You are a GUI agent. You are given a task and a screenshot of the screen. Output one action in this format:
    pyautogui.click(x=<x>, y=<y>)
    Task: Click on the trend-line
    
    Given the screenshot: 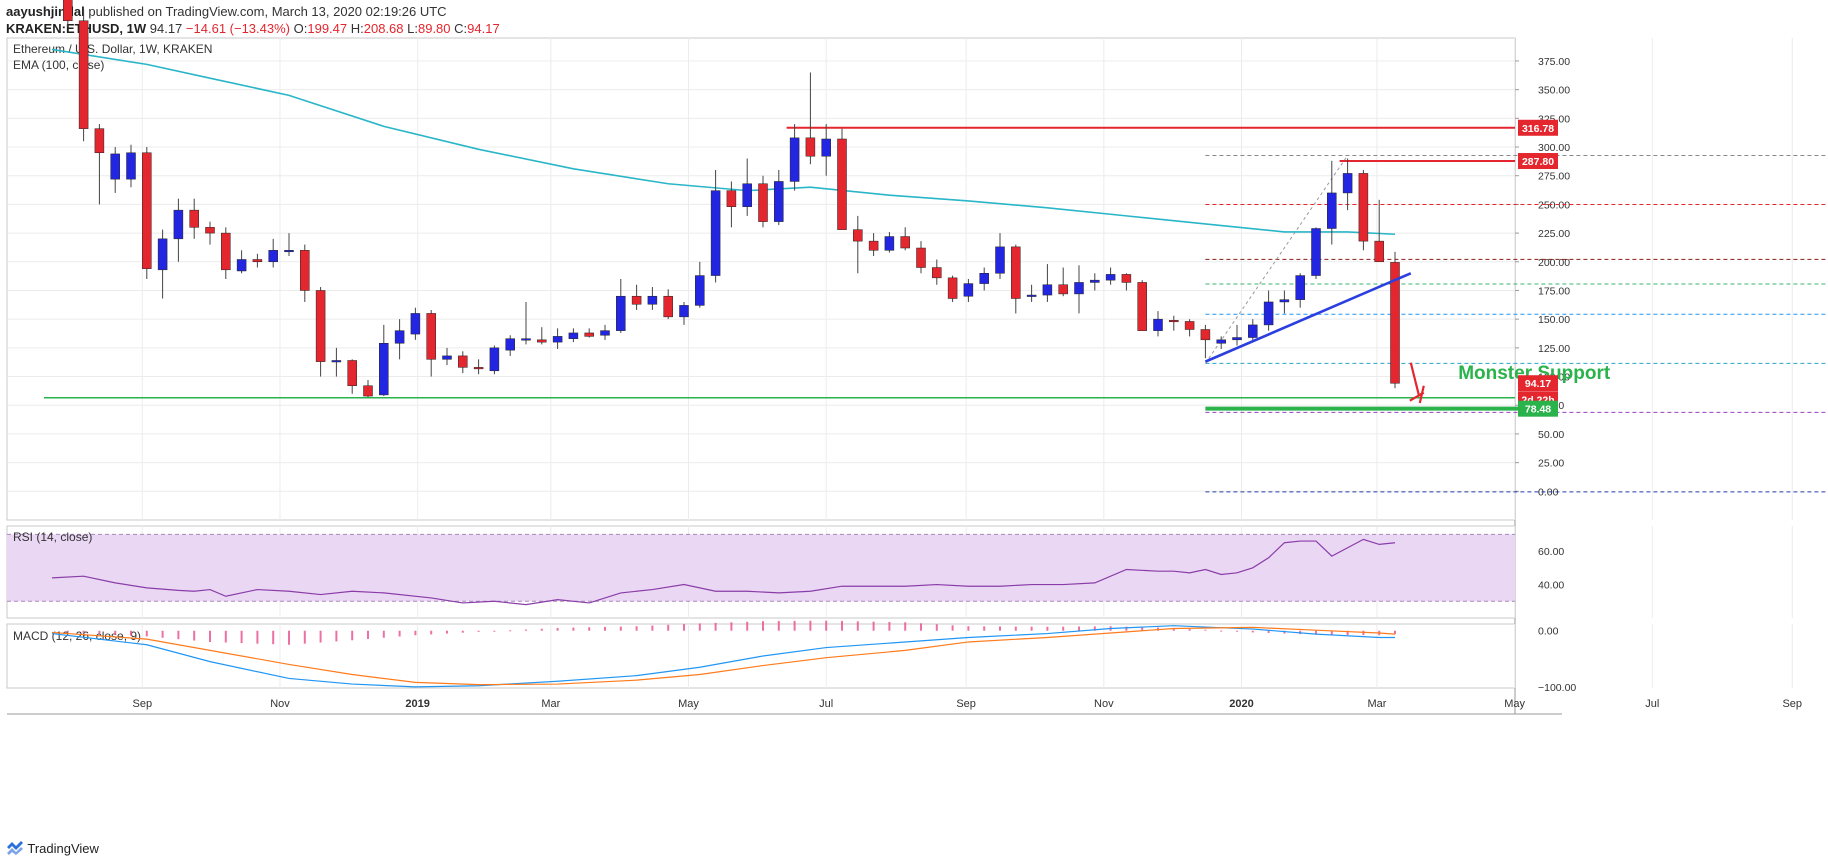 What is the action you would take?
    pyautogui.click(x=1308, y=317)
    